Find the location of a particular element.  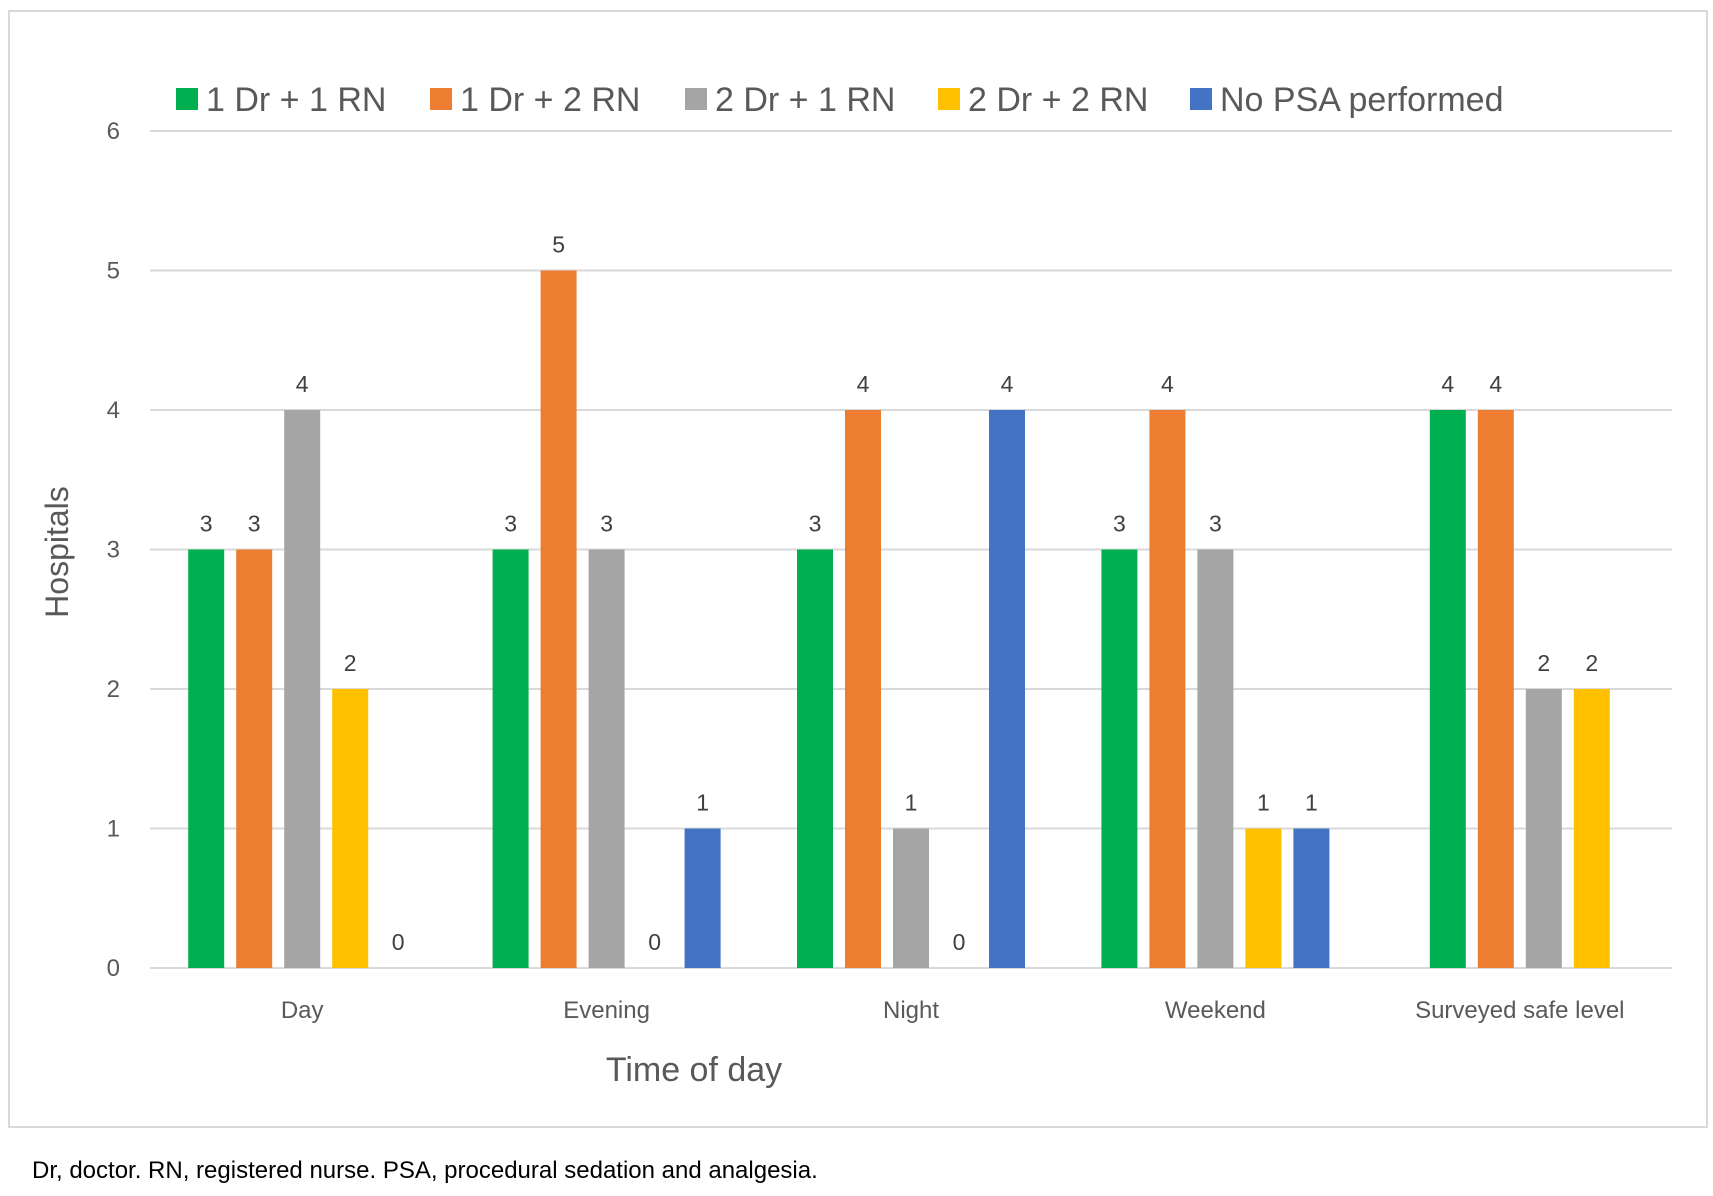

x-tick-label: Evening is located at coordinates (606, 1010).